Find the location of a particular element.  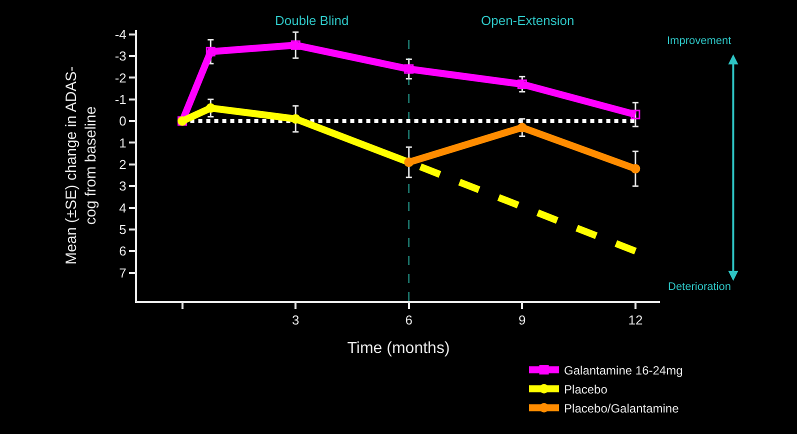

y-tick-label: 3 is located at coordinates (122, 186).